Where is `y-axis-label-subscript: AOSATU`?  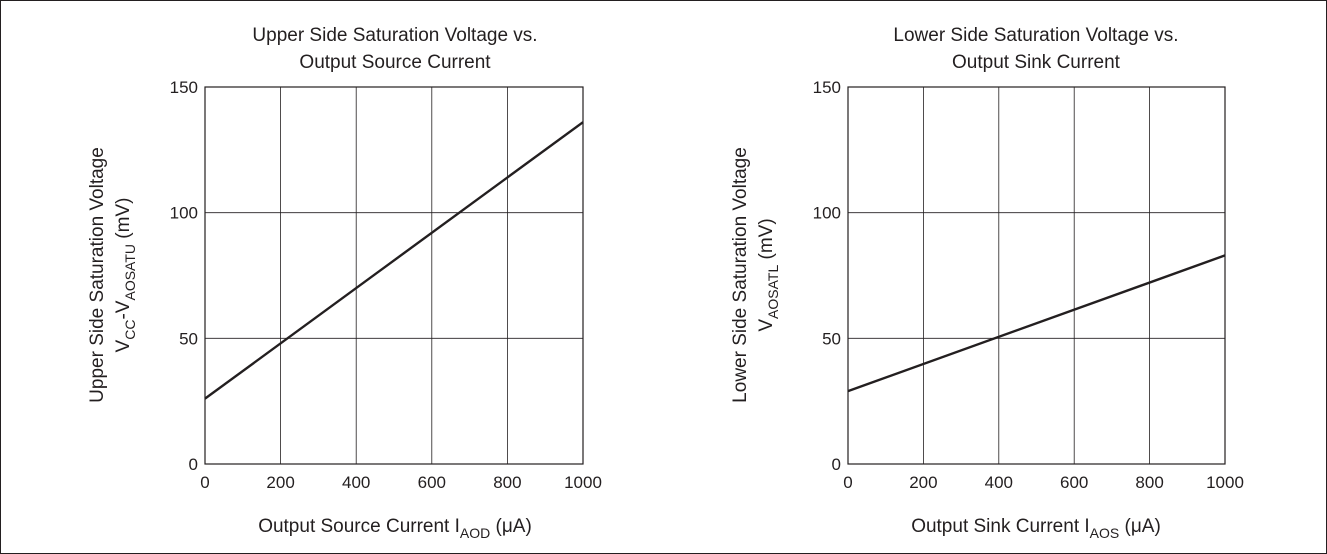
y-axis-label-subscript: AOSATU is located at coordinates (130, 272).